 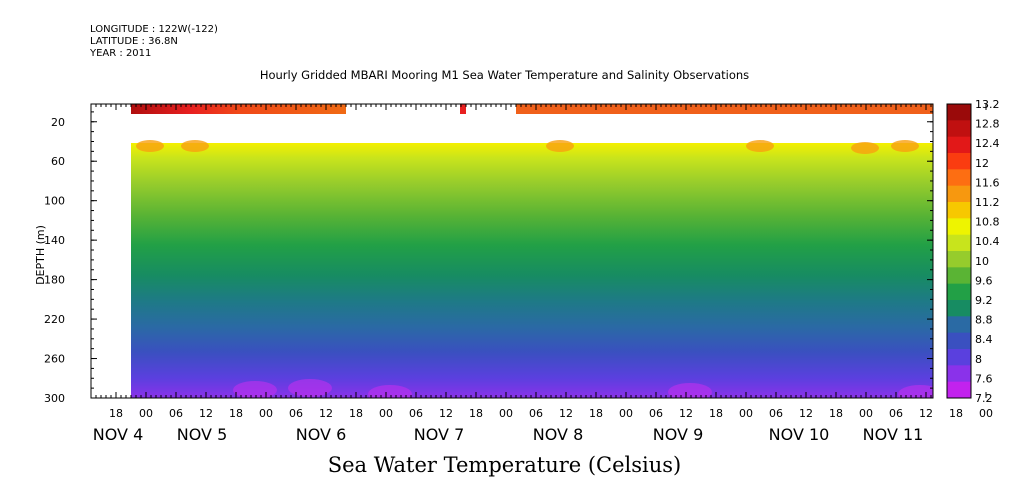 What do you see at coordinates (982, 163) in the screenshot?
I see `colorbar-label: 12` at bounding box center [982, 163].